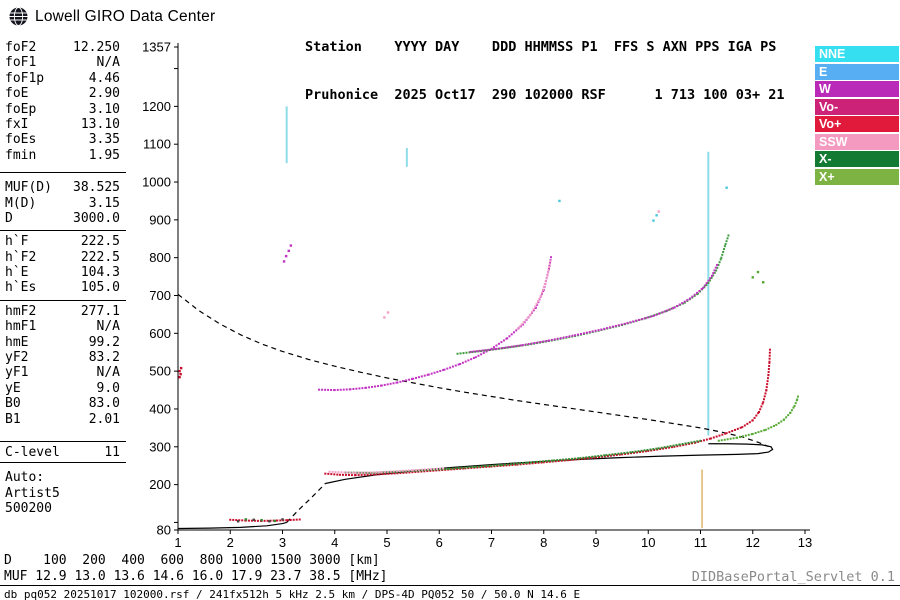  What do you see at coordinates (63, 47) in the screenshot?
I see `param-row-fof2: foF2 12.250` at bounding box center [63, 47].